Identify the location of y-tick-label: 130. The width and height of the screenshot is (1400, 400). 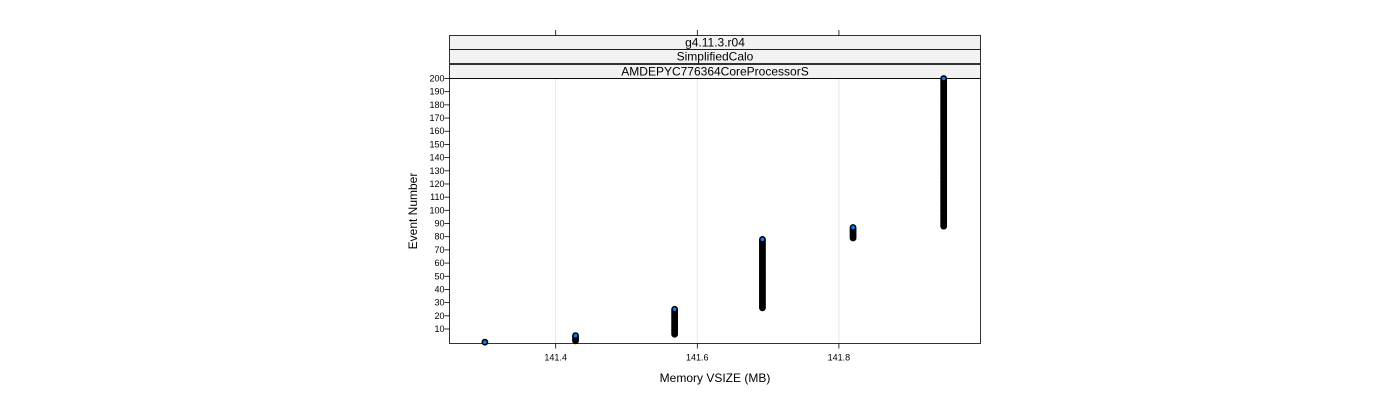
(436, 171).